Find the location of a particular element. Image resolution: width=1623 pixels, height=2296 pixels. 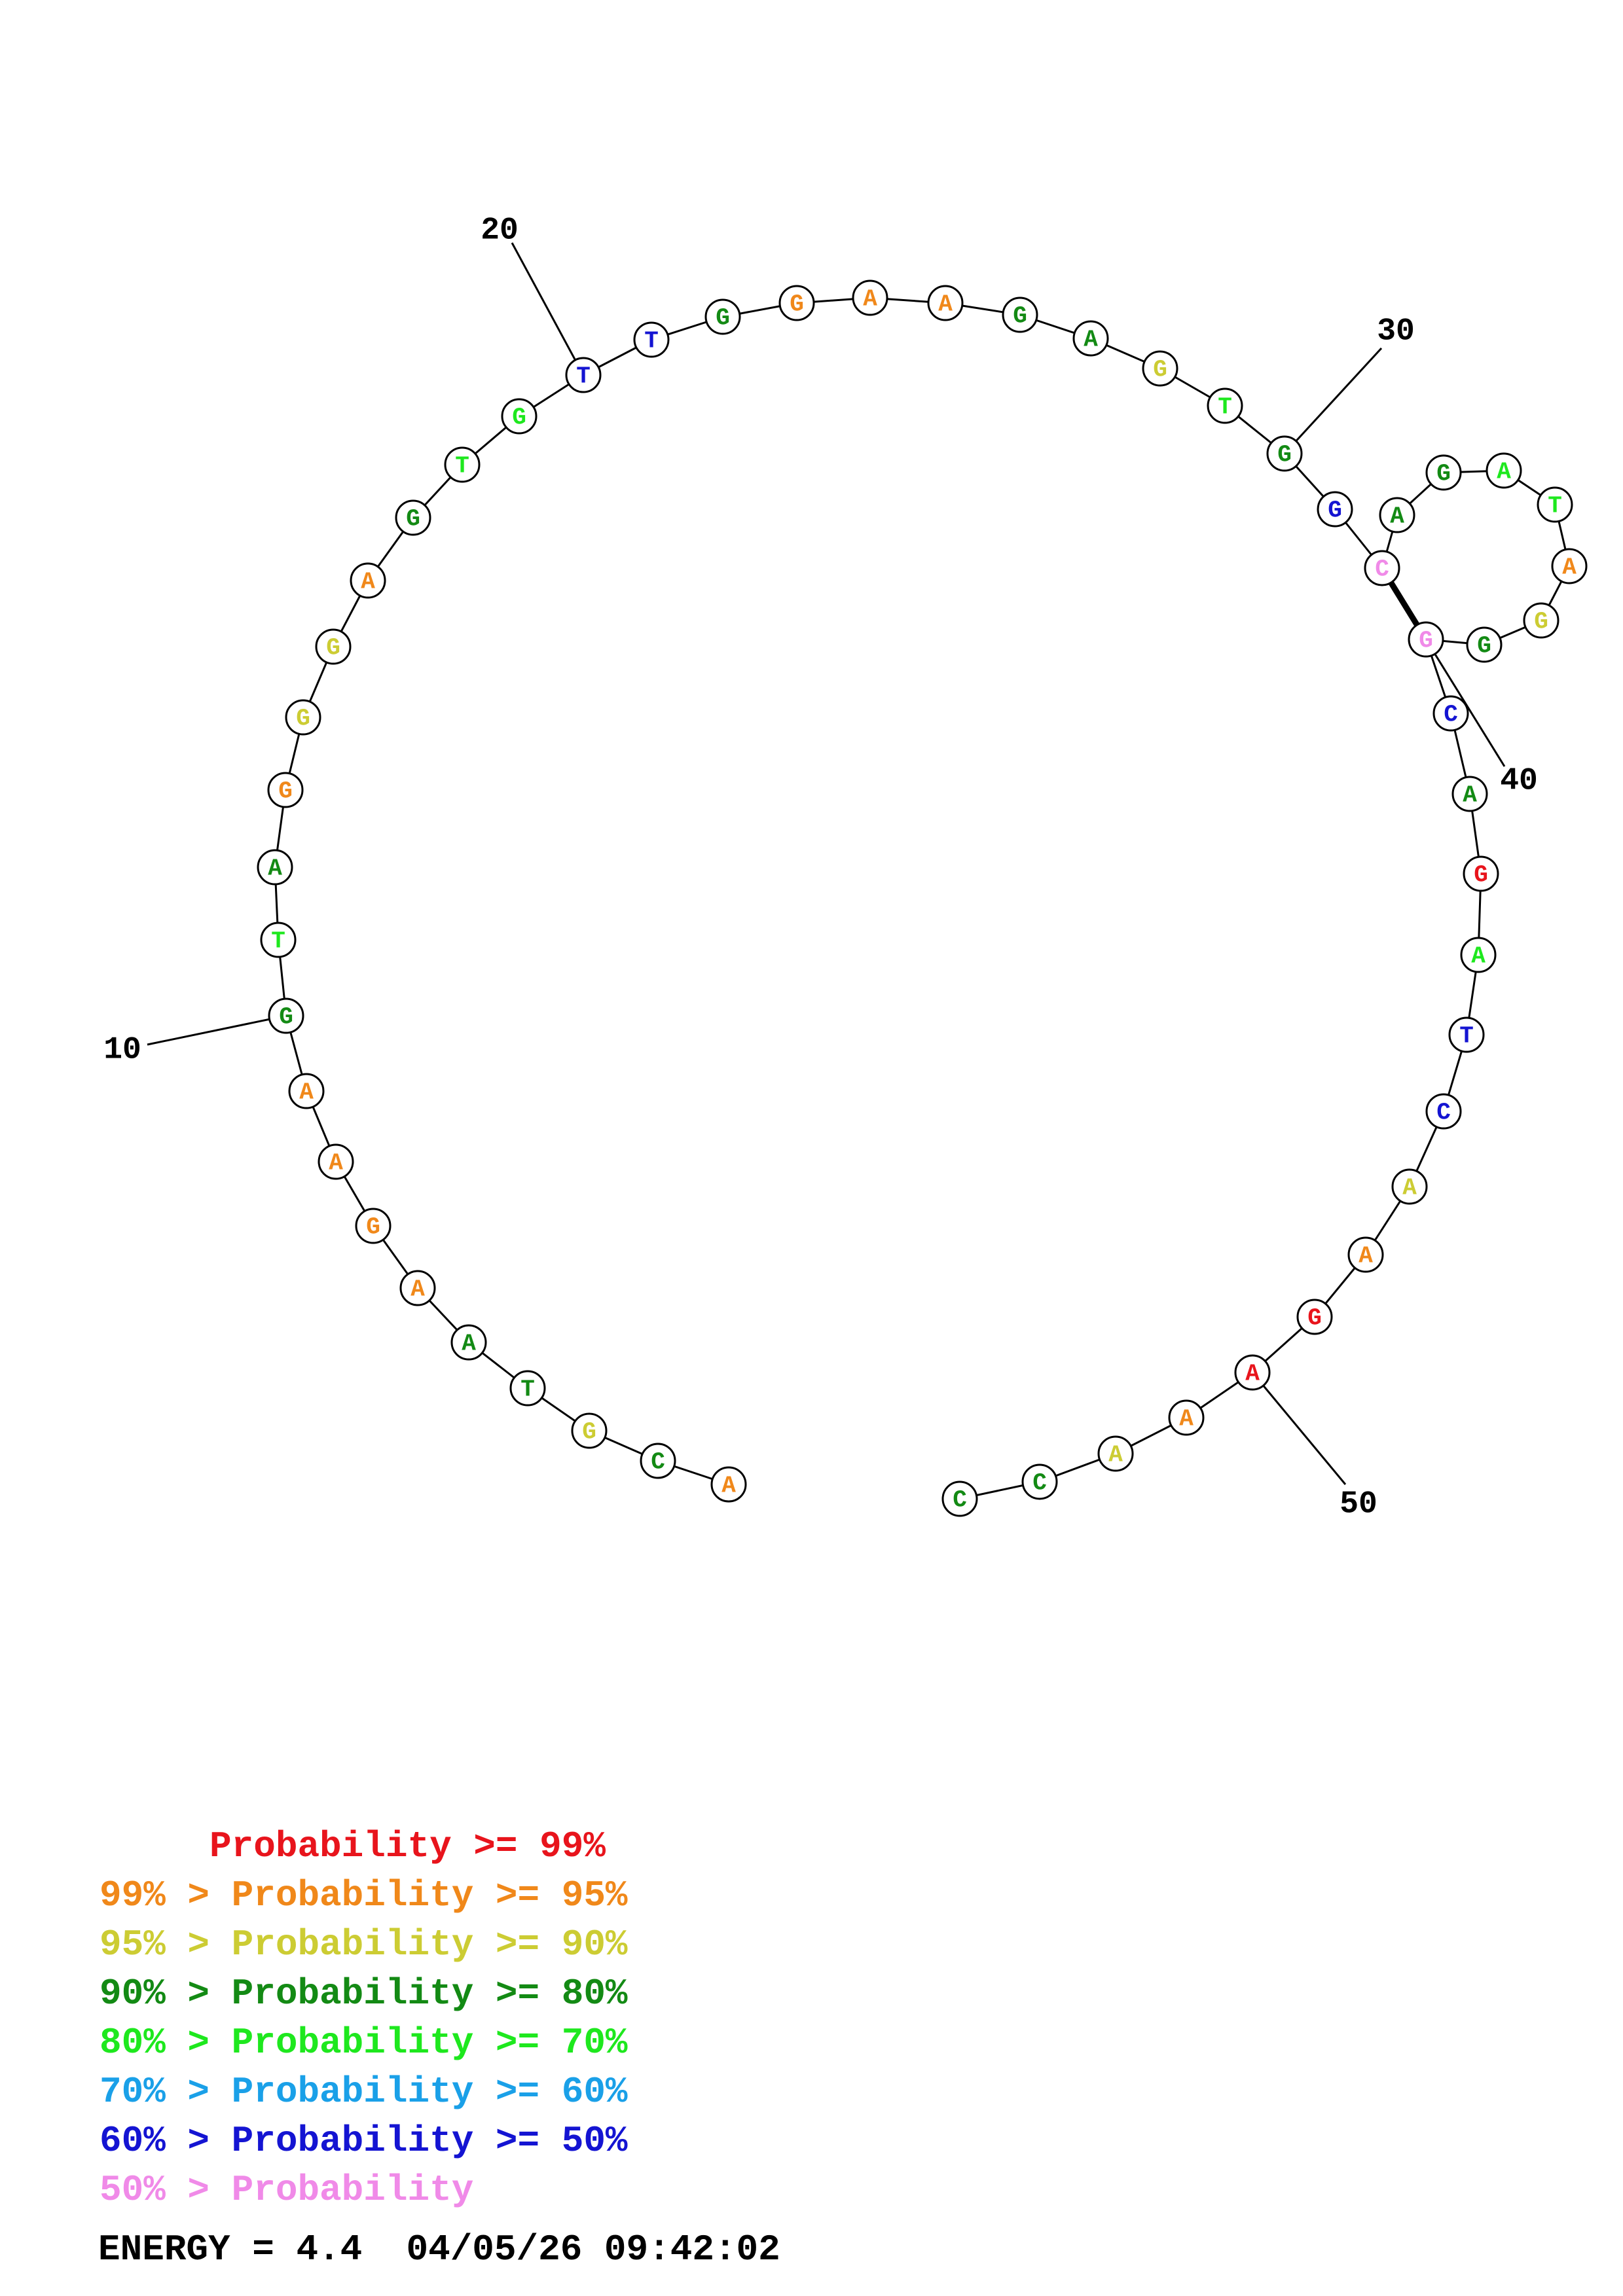

index-label: 30 is located at coordinates (1396, 332).